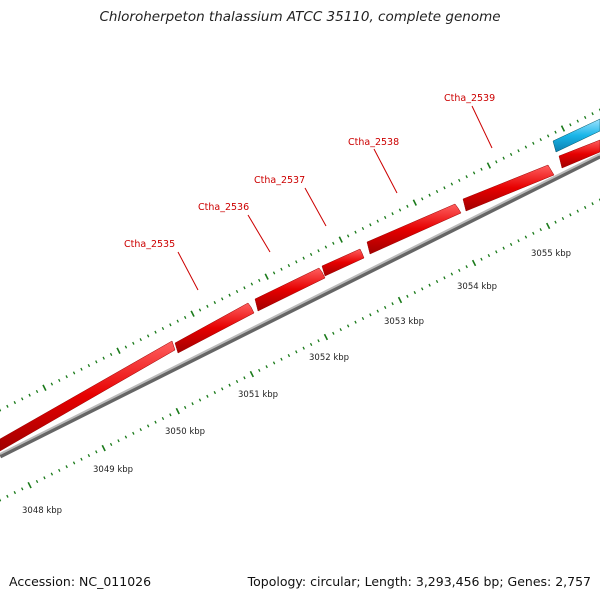 This screenshot has width=600, height=600. What do you see at coordinates (279, 180) in the screenshot?
I see `gene-label: Ctha_2537` at bounding box center [279, 180].